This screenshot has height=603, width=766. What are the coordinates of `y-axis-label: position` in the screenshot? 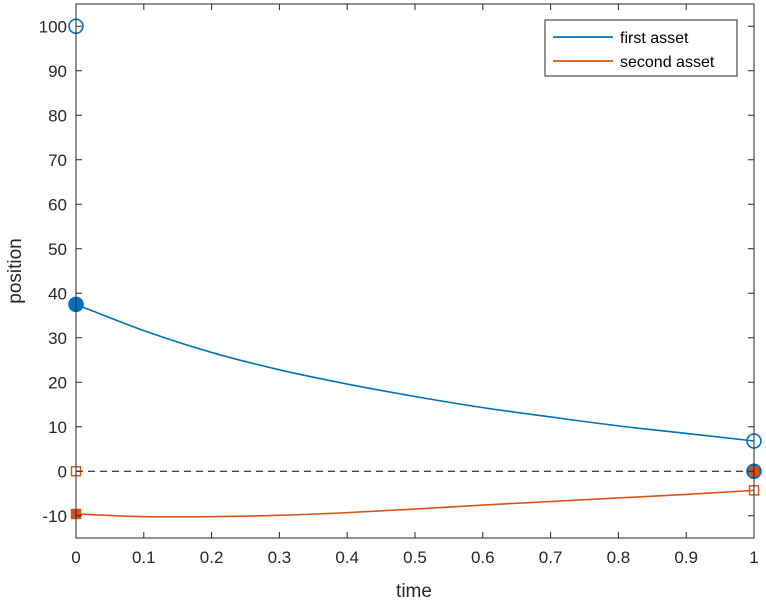 It's located at (15, 271).